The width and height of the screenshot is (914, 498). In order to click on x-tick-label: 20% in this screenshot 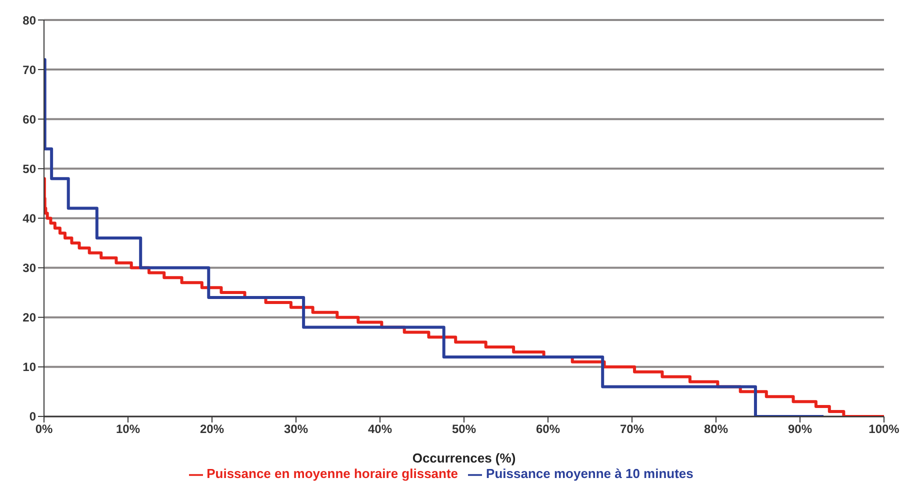, I will do `click(212, 429)`.